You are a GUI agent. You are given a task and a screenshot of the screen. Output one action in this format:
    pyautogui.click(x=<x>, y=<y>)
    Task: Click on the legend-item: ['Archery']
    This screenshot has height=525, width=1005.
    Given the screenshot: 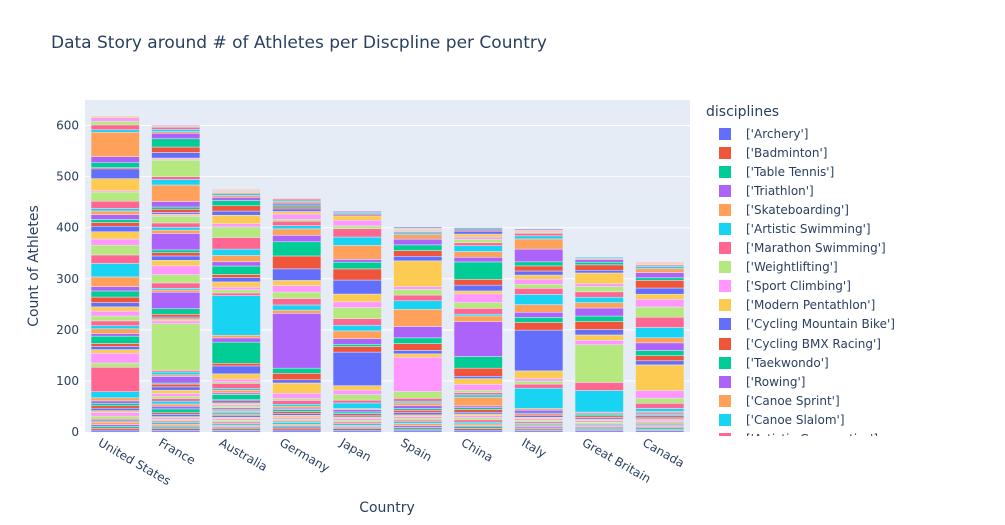 What is the action you would take?
    pyautogui.click(x=851, y=133)
    